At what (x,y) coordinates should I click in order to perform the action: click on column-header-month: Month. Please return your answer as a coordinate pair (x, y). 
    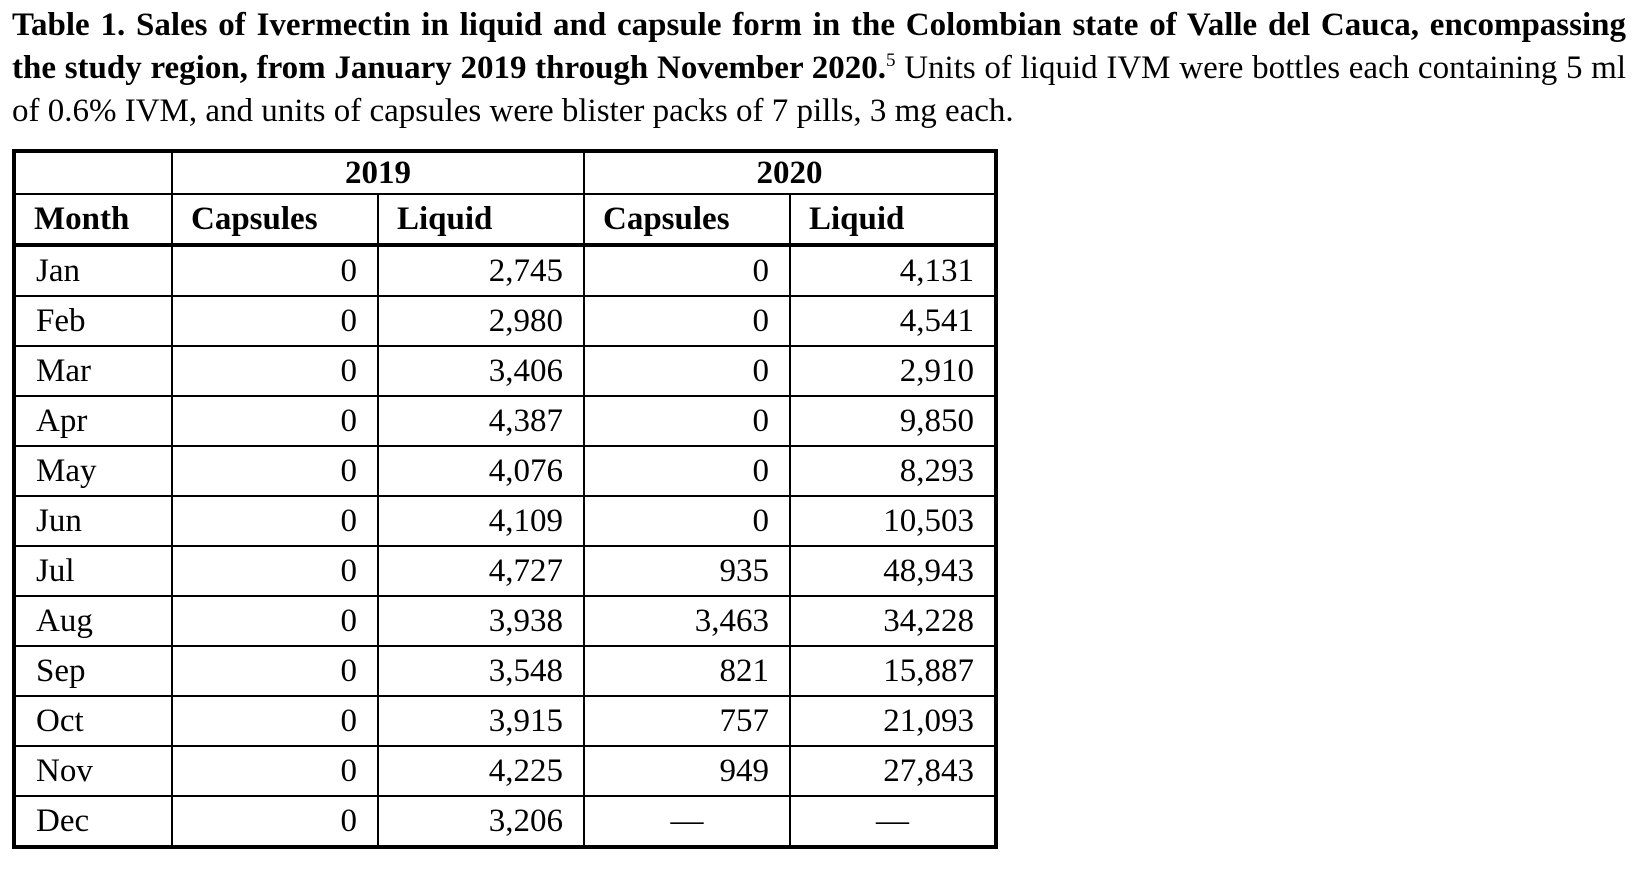
    Looking at the image, I should click on (93, 219).